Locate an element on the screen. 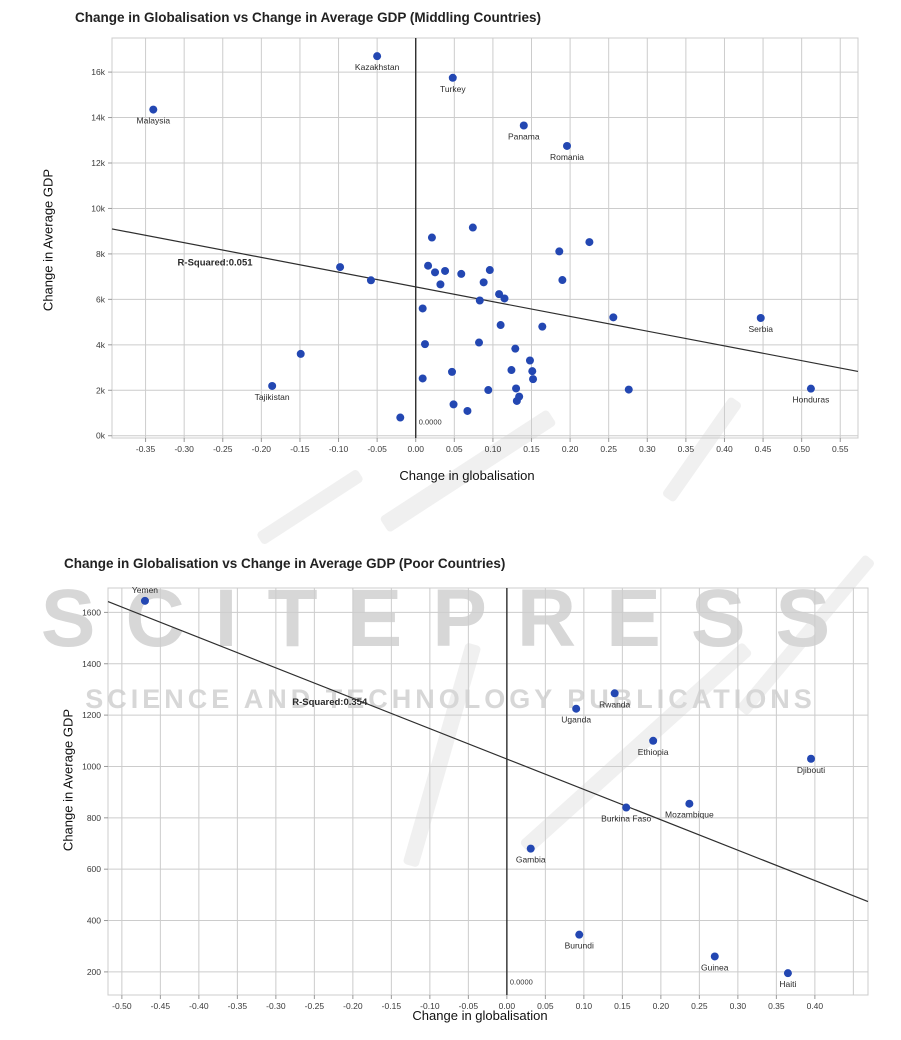  point-label: Kazakhstan is located at coordinates (377, 67).